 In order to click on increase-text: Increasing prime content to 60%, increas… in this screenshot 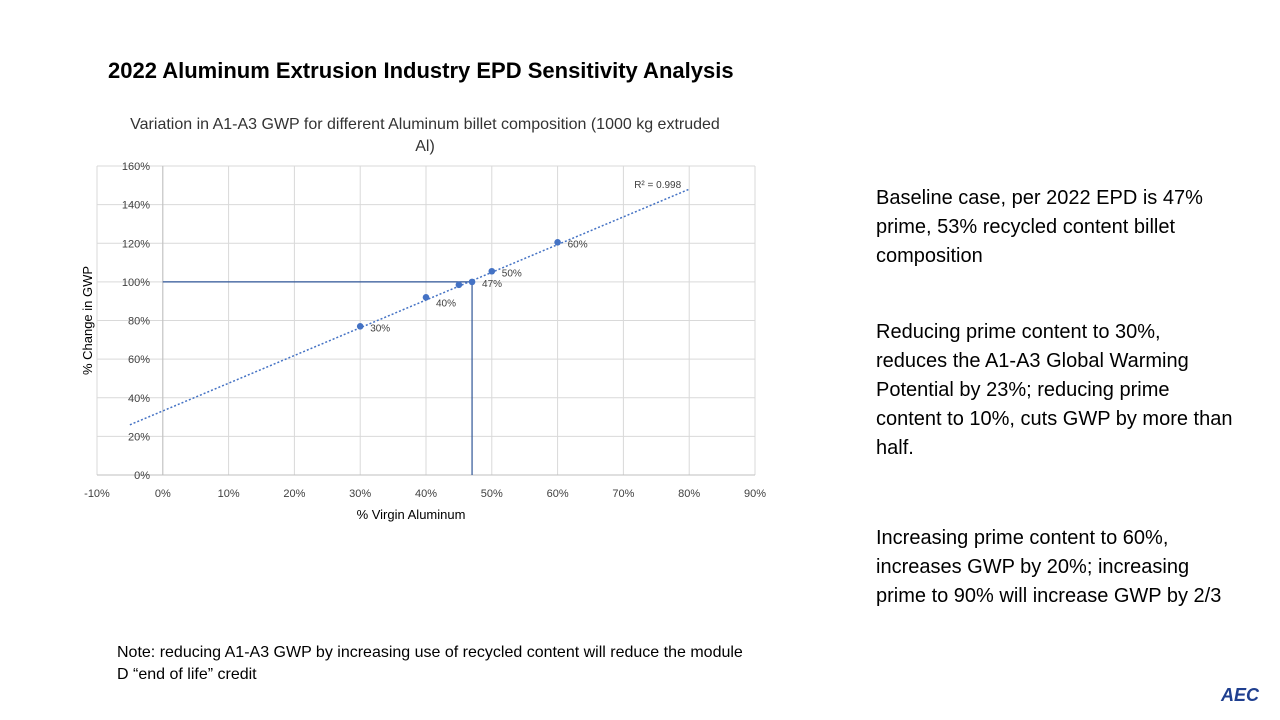, I will do `click(1049, 567)`.